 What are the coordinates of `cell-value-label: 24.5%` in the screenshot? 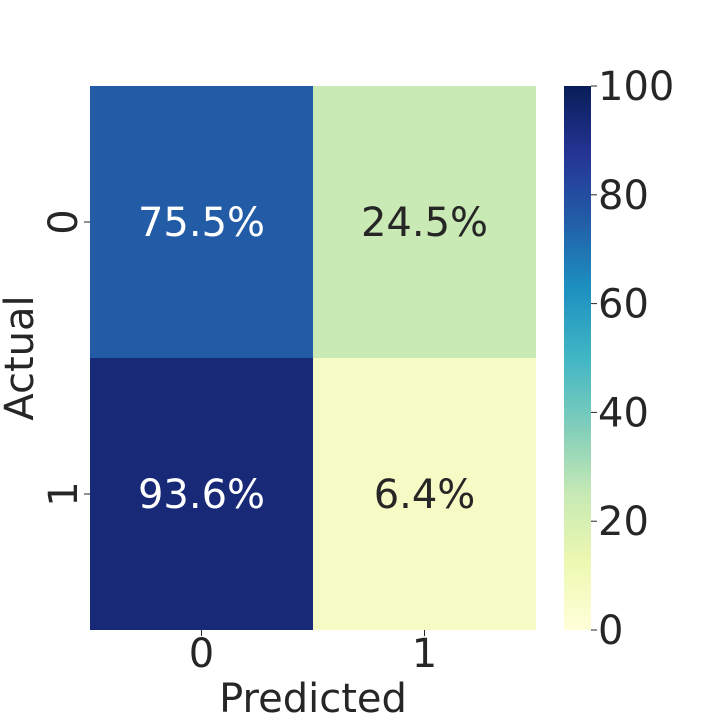 It's located at (424, 223).